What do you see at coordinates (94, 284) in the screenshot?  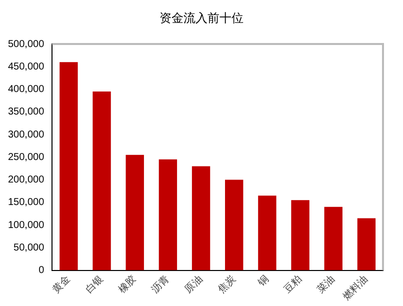 I see `x-tick-label: 白银` at bounding box center [94, 284].